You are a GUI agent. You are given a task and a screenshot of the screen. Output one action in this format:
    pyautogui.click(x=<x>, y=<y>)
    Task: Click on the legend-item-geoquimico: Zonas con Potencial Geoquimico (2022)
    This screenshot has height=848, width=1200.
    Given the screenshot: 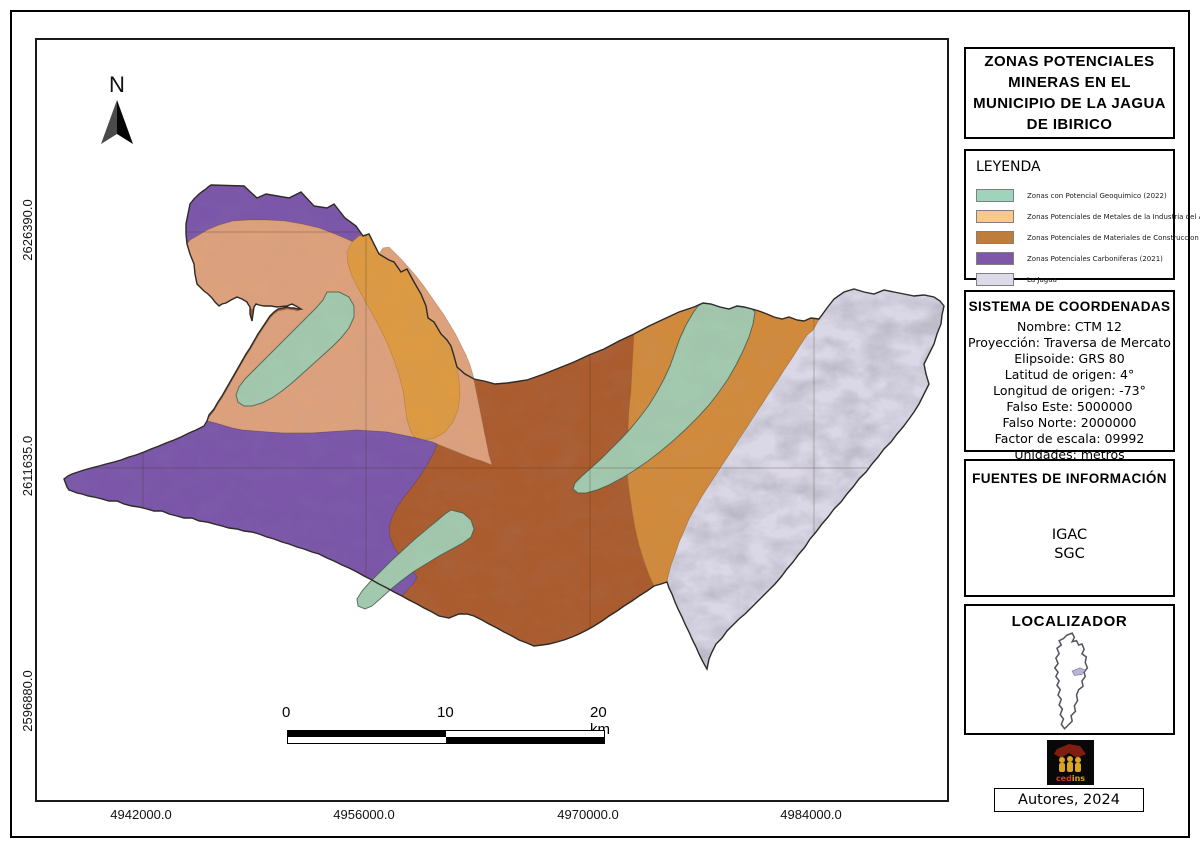 What is the action you would take?
    pyautogui.click(x=1071, y=195)
    